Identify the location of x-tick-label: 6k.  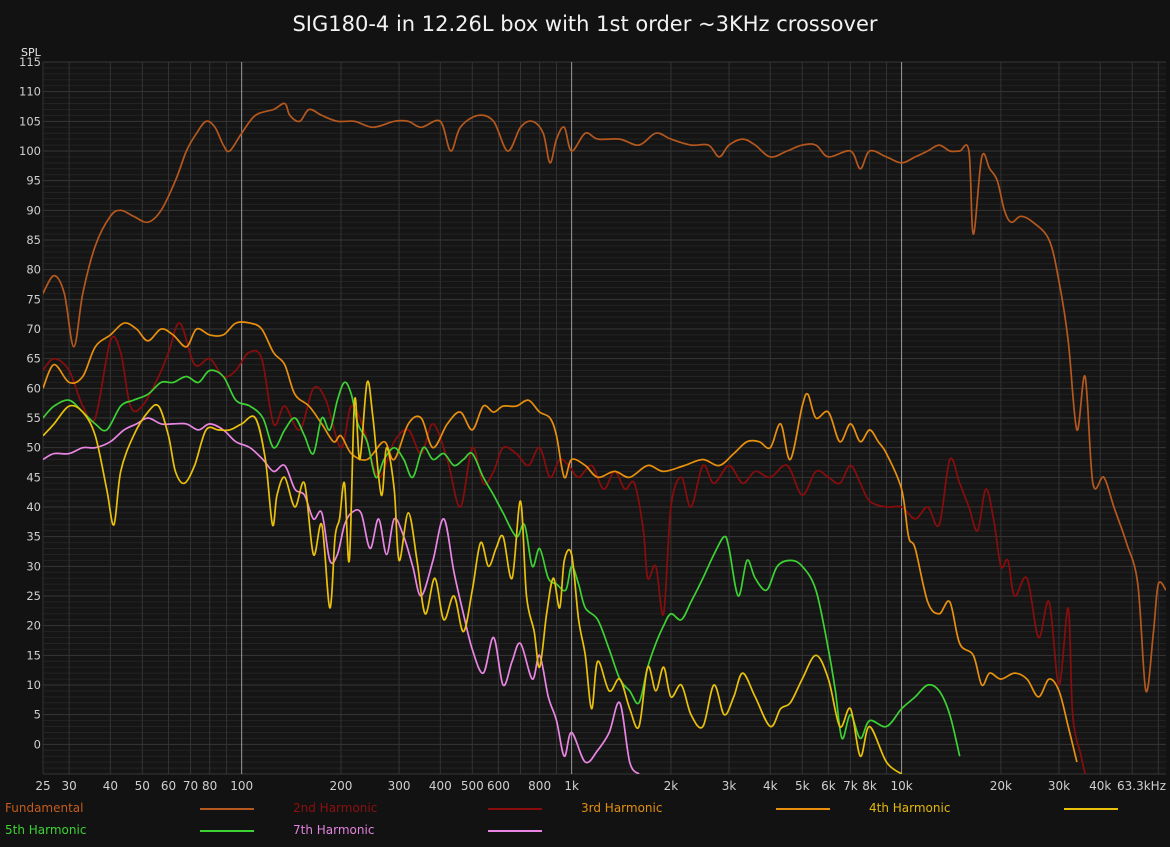
(828, 786).